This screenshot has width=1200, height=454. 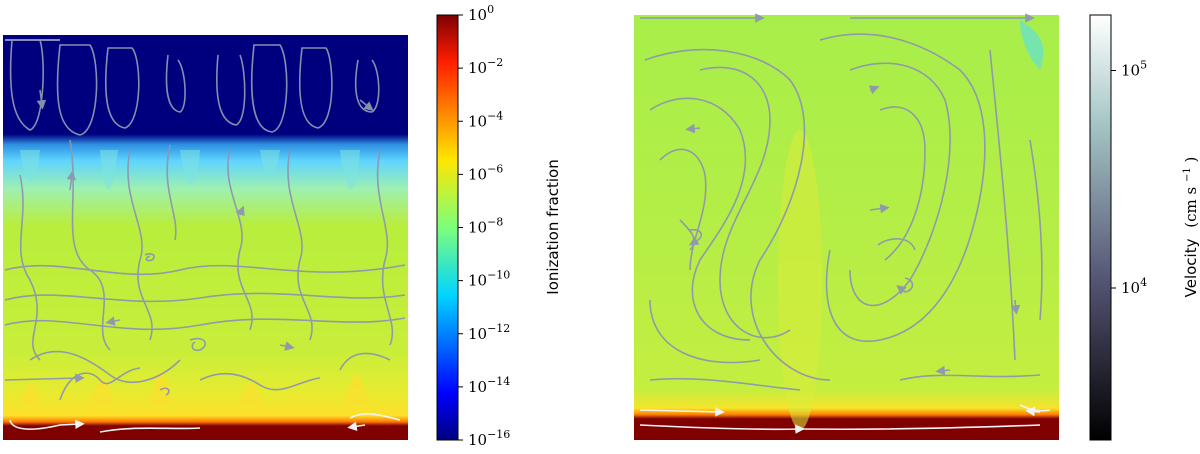 What do you see at coordinates (489, 385) in the screenshot?
I see `ionization-tick-label-7: 10⁻¹⁴` at bounding box center [489, 385].